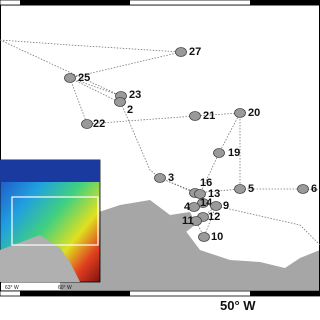  I want to click on bottom-scale-bar, so click(160, 293).